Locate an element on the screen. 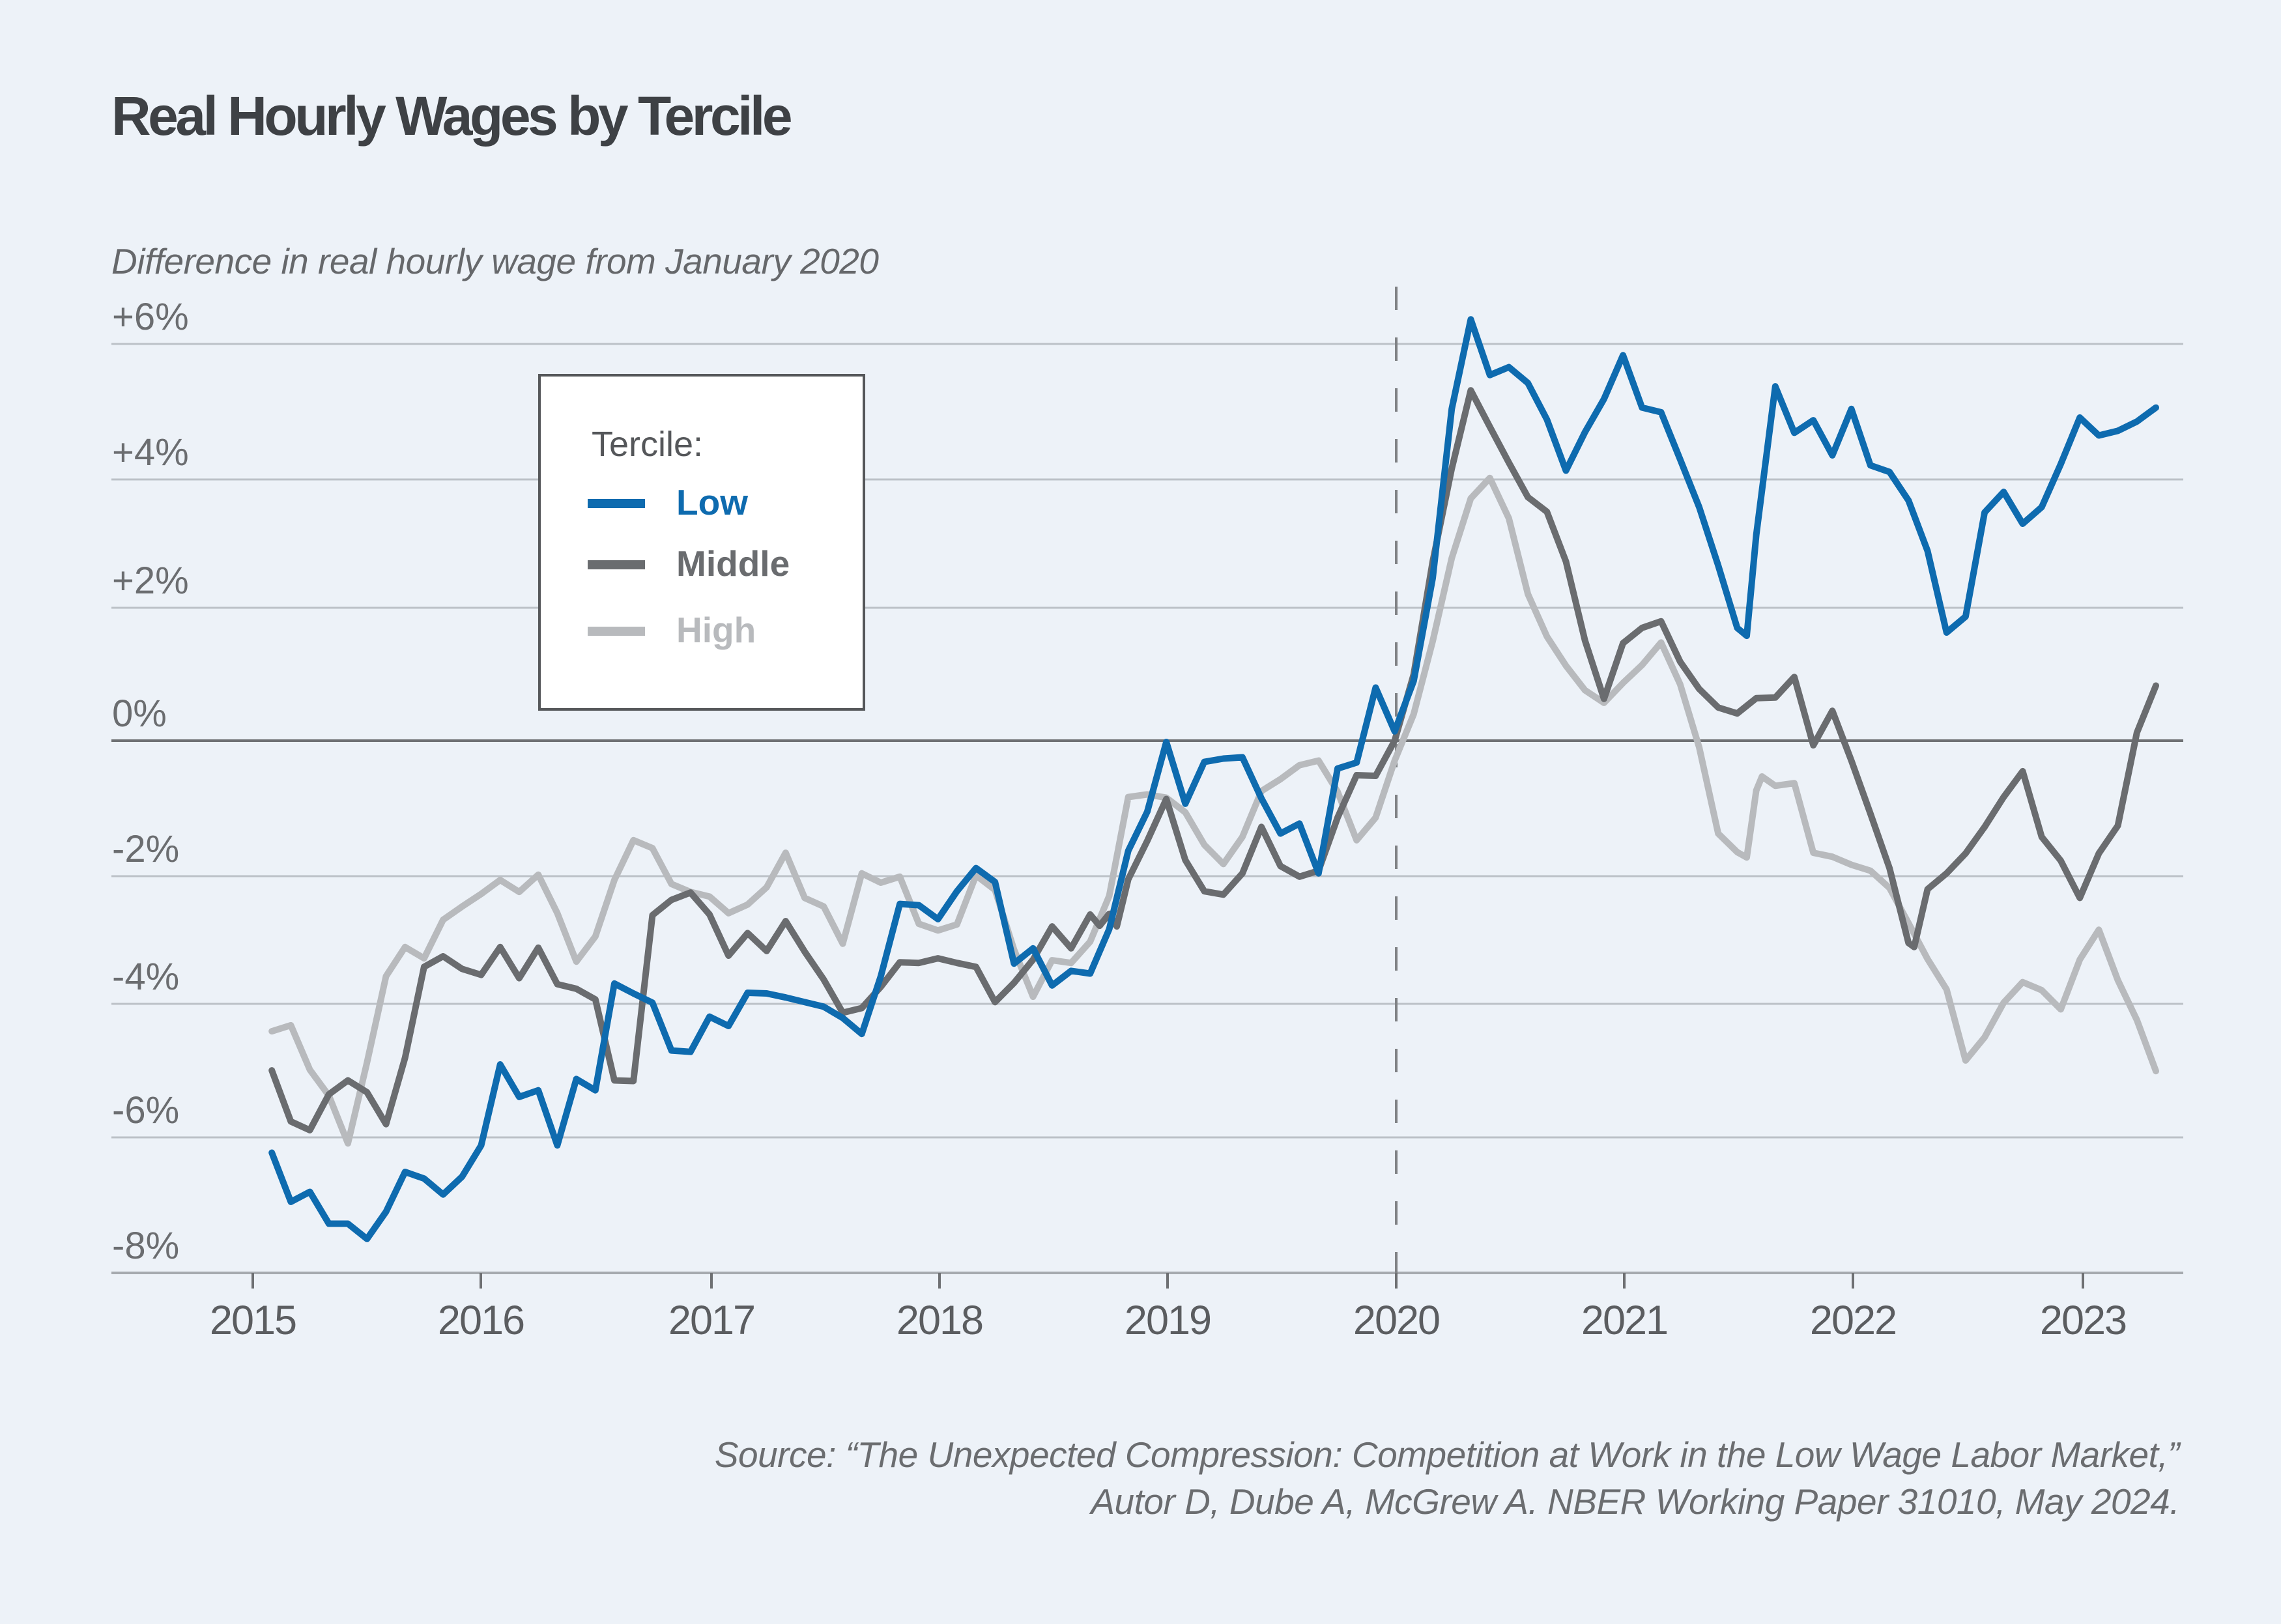  svg-text: Tercile: is located at coordinates (647, 444).